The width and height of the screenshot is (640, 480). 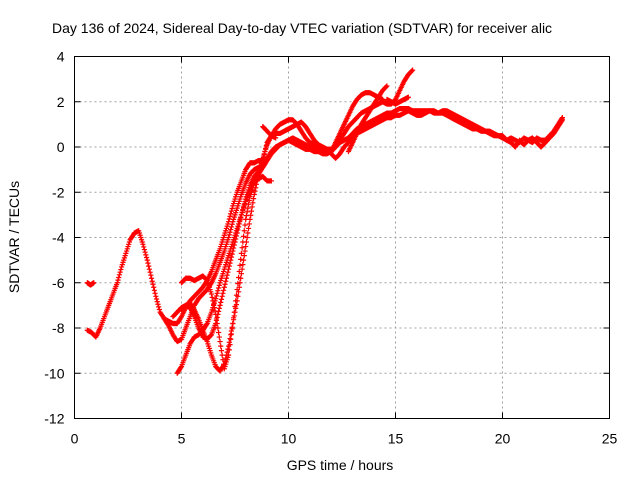 I want to click on y-tick-label: -10, so click(x=54, y=373).